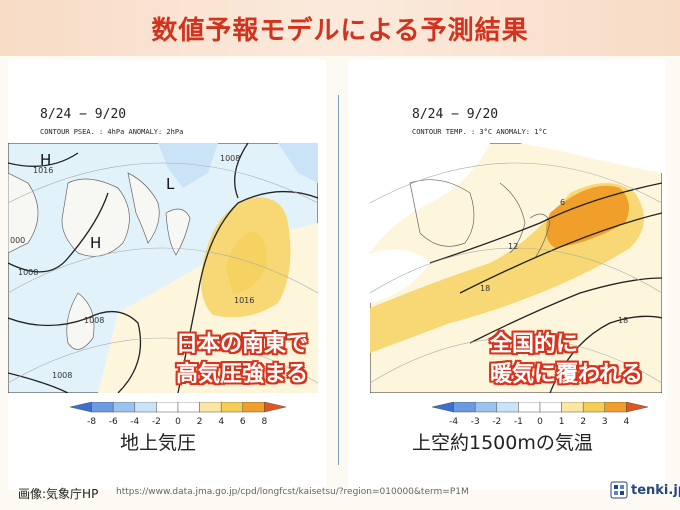 This screenshot has width=680, height=510. I want to click on colorbar-tick-label: -6, so click(113, 422).